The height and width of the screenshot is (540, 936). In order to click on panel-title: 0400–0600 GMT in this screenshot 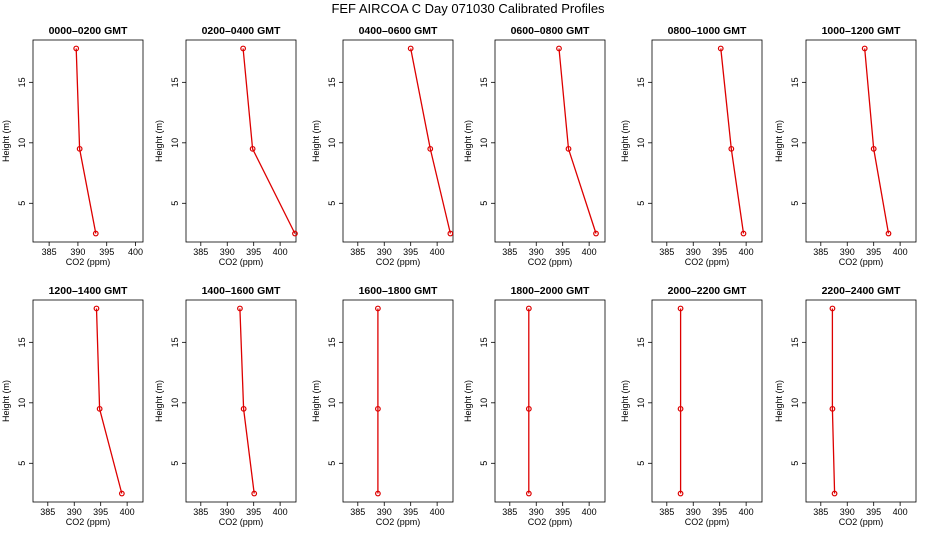, I will do `click(398, 31)`.